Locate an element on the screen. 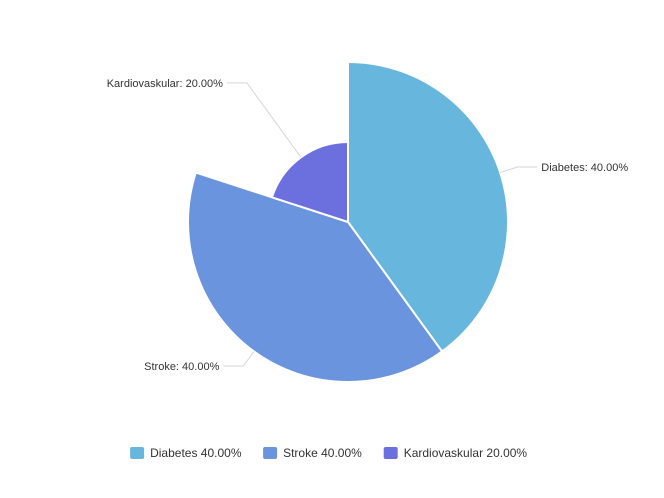  legend-swatch-stroke is located at coordinates (270, 453).